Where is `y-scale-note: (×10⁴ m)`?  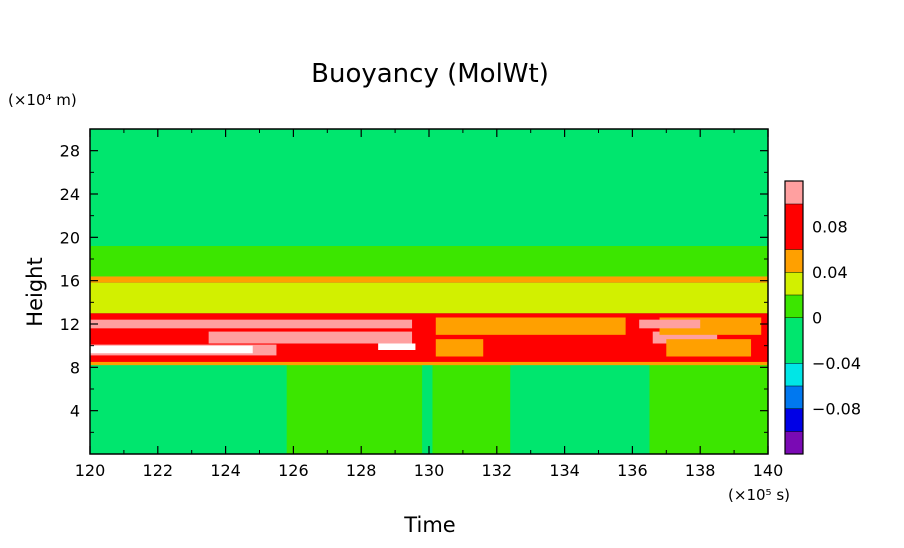 y-scale-note: (×10⁴ m) is located at coordinates (42, 100).